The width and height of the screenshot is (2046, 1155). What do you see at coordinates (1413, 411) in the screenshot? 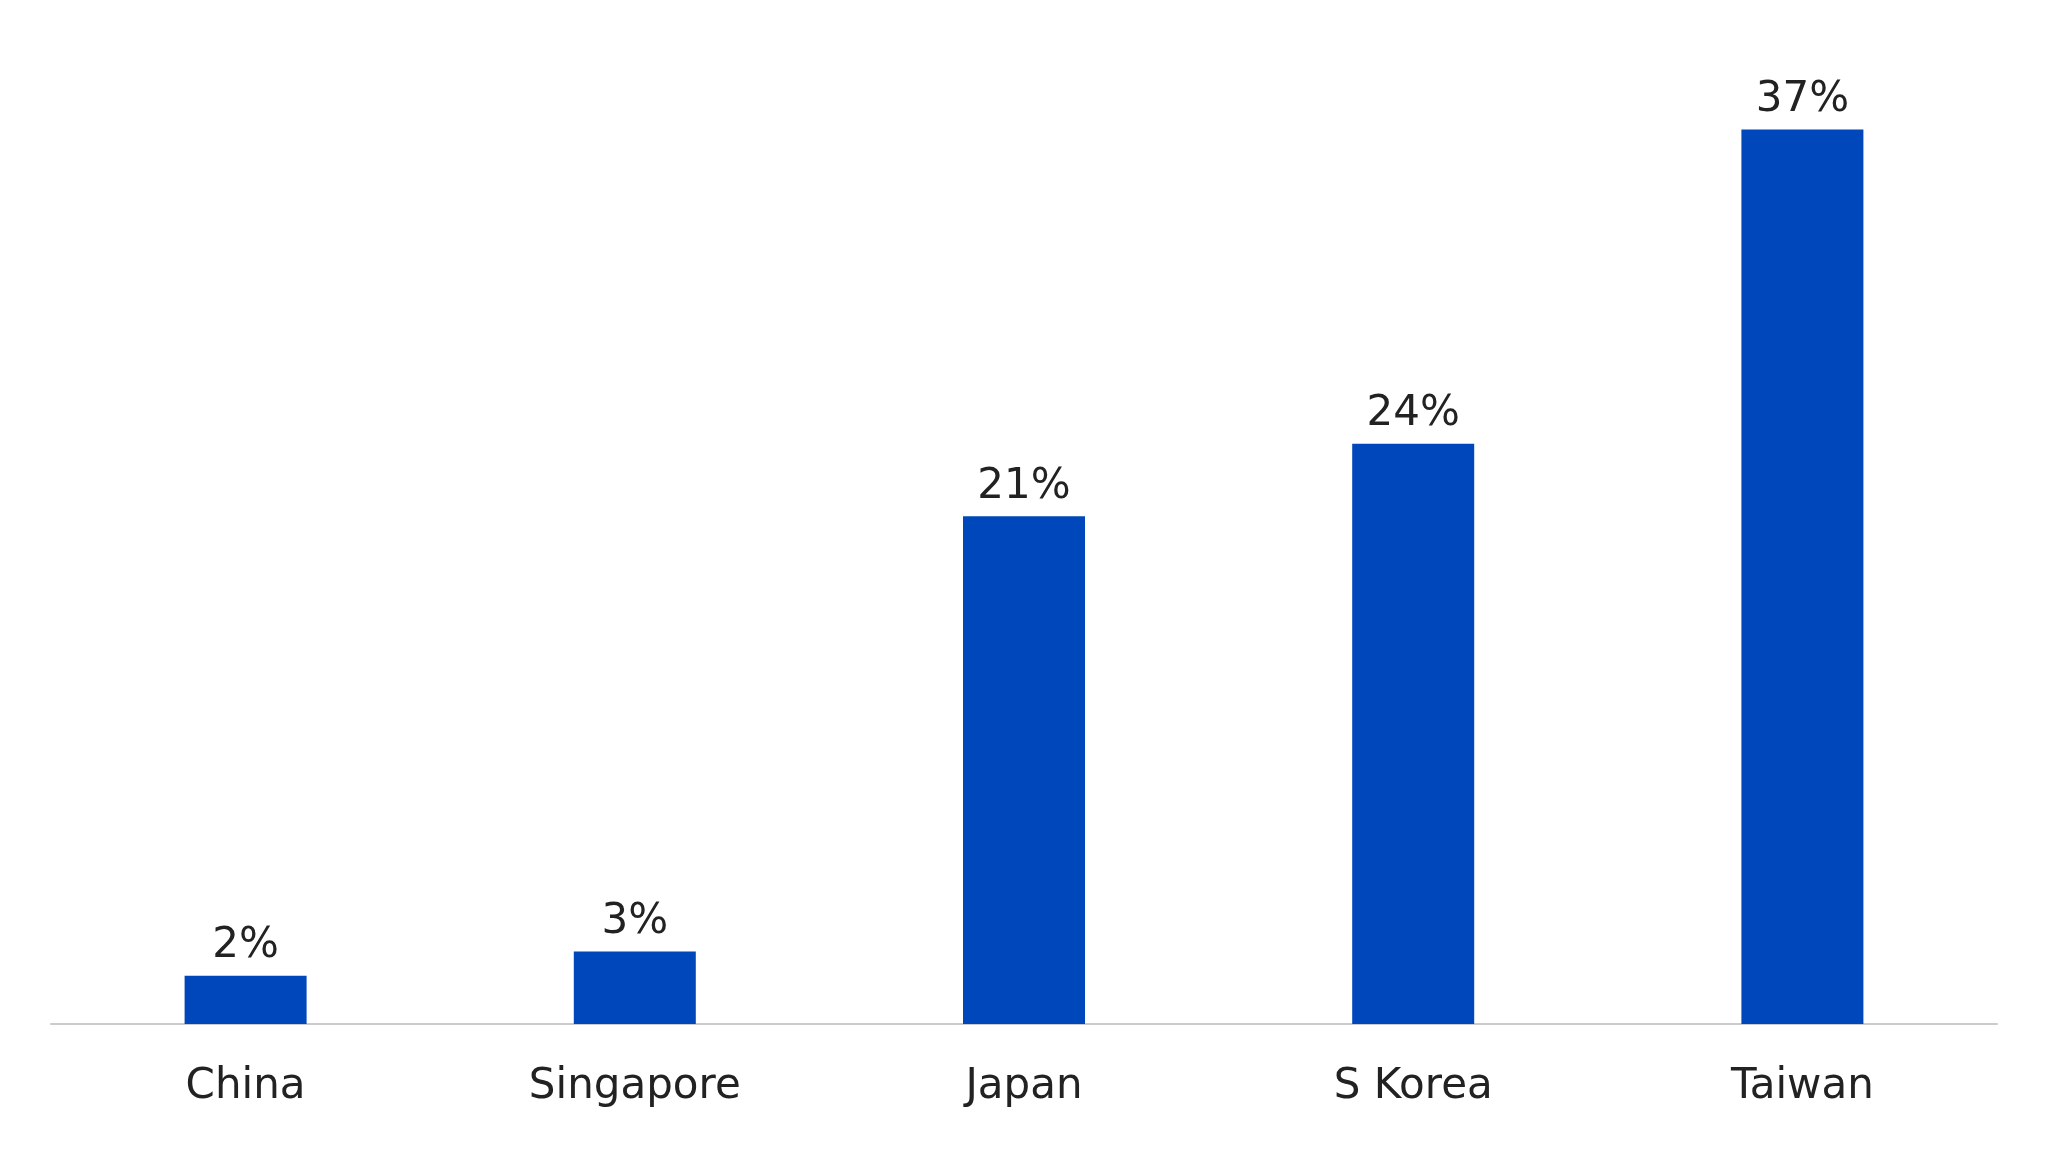
I see `data-label: 24%` at bounding box center [1413, 411].